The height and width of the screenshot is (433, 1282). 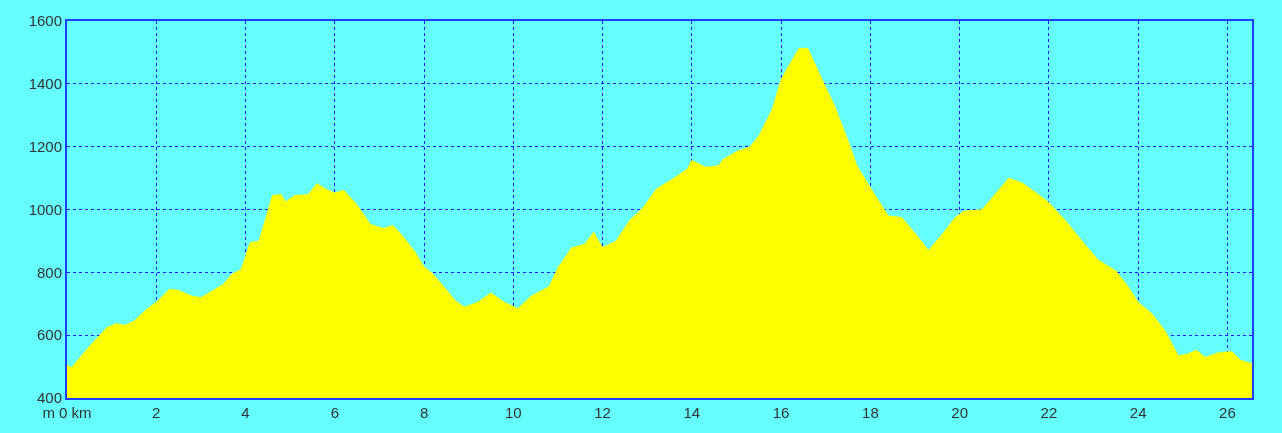 I want to click on x-tick-label: 6, so click(x=334, y=412).